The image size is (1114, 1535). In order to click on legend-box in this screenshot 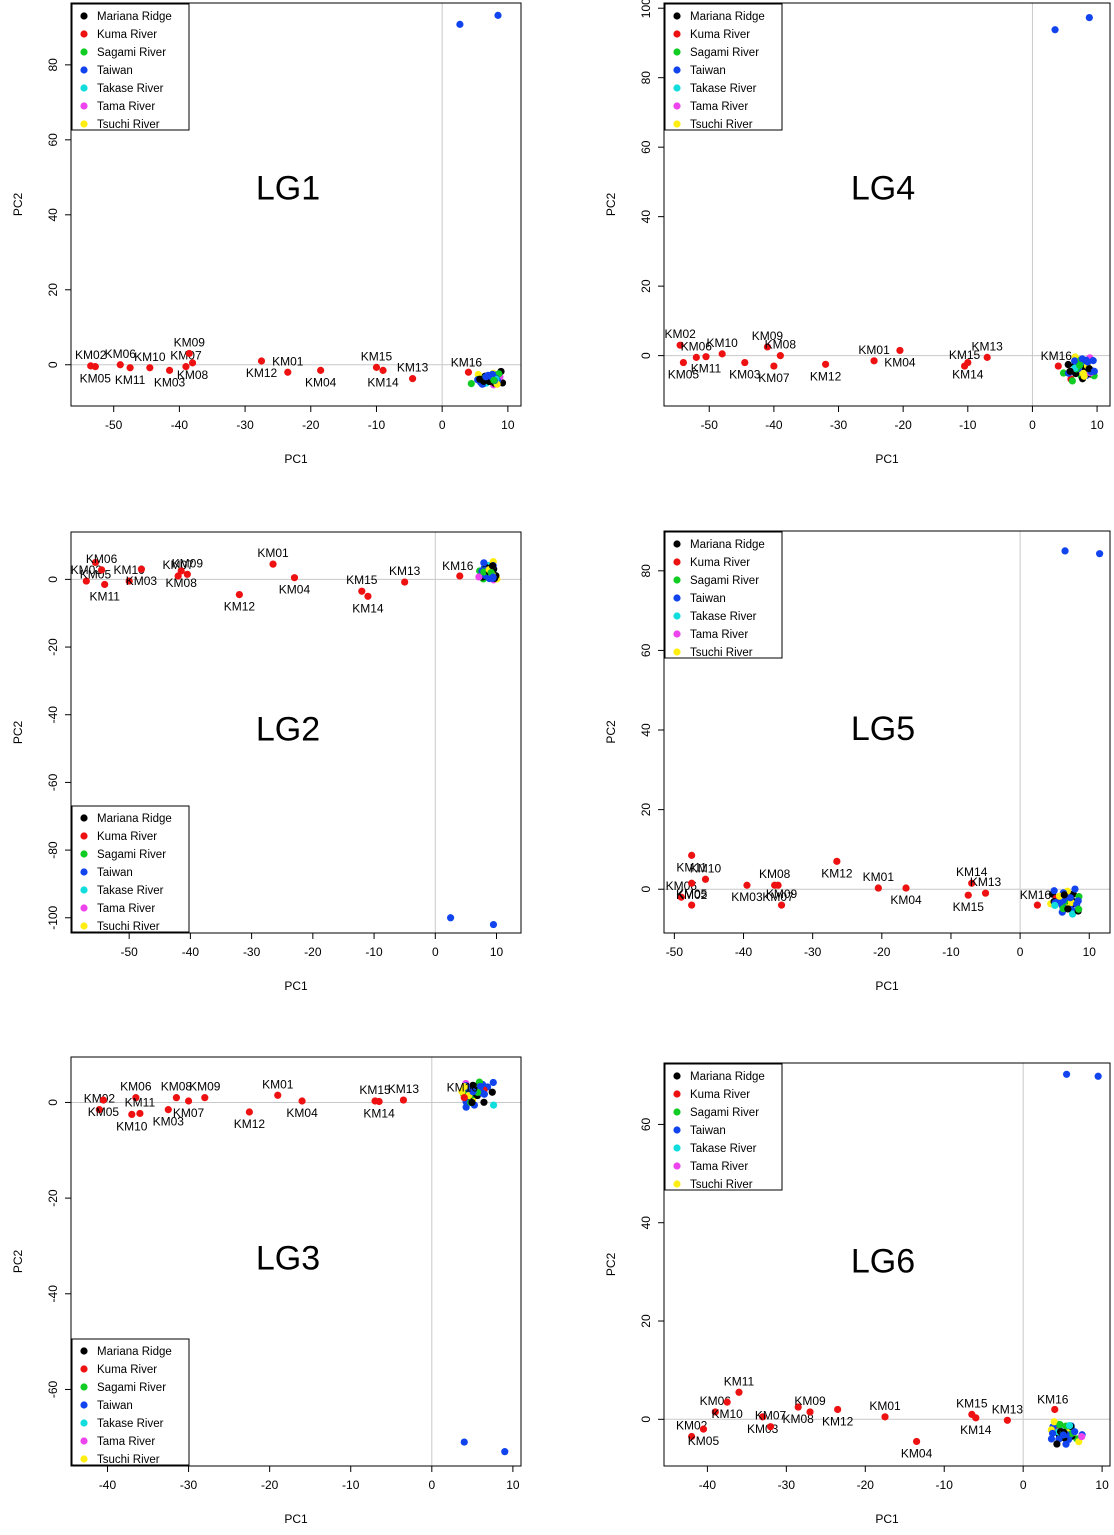, I will do `click(130, 869)`.